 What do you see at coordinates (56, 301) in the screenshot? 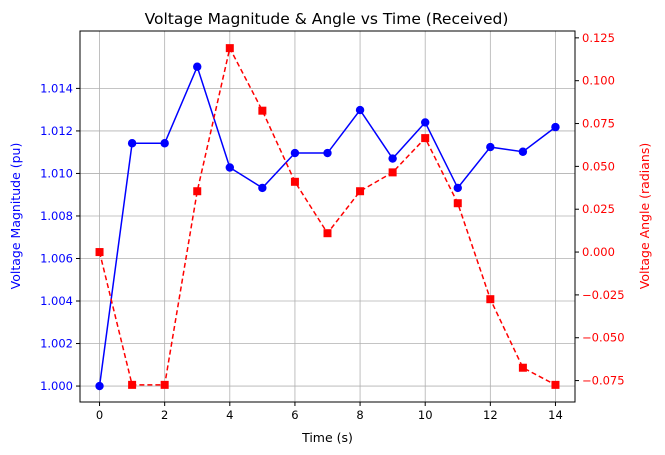
I see `left-y-tick-label: 1.004` at bounding box center [56, 301].